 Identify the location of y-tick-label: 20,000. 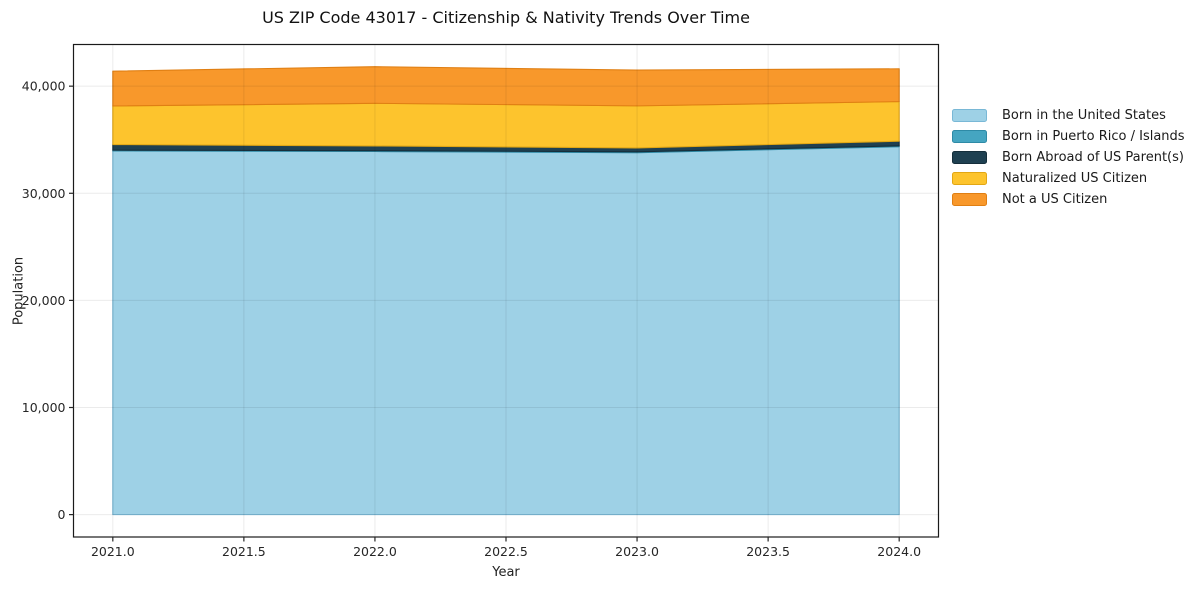
(44, 300).